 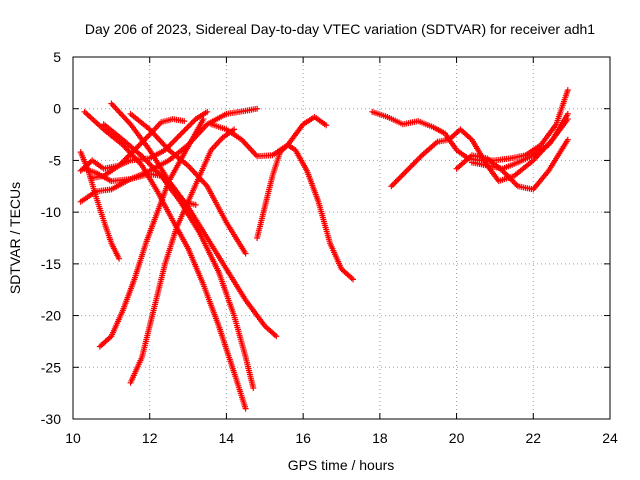 I want to click on y-tick-label: -15, so click(x=51, y=264).